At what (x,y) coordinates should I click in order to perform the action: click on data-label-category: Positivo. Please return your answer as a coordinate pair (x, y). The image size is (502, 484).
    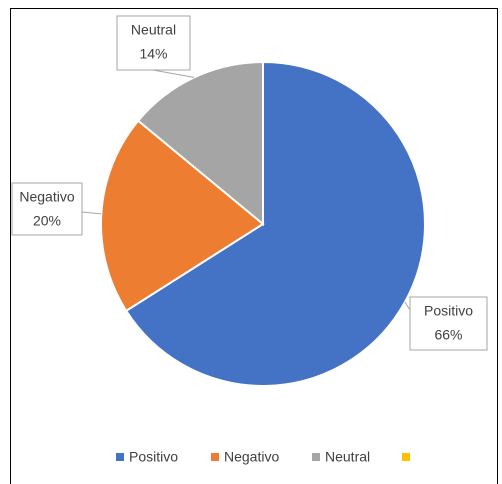
    Looking at the image, I should click on (448, 311).